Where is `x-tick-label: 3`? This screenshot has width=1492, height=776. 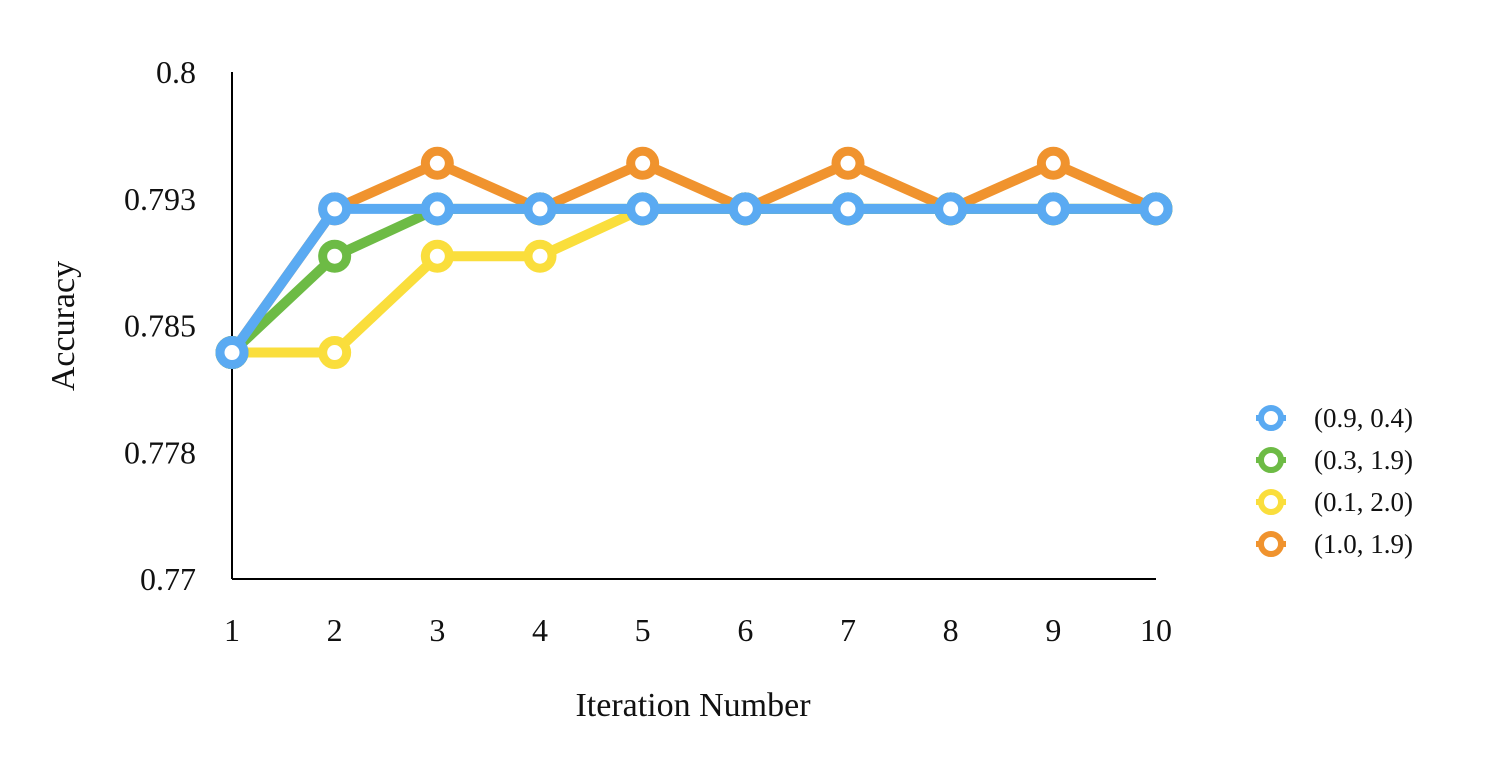
x-tick-label: 3 is located at coordinates (437, 630).